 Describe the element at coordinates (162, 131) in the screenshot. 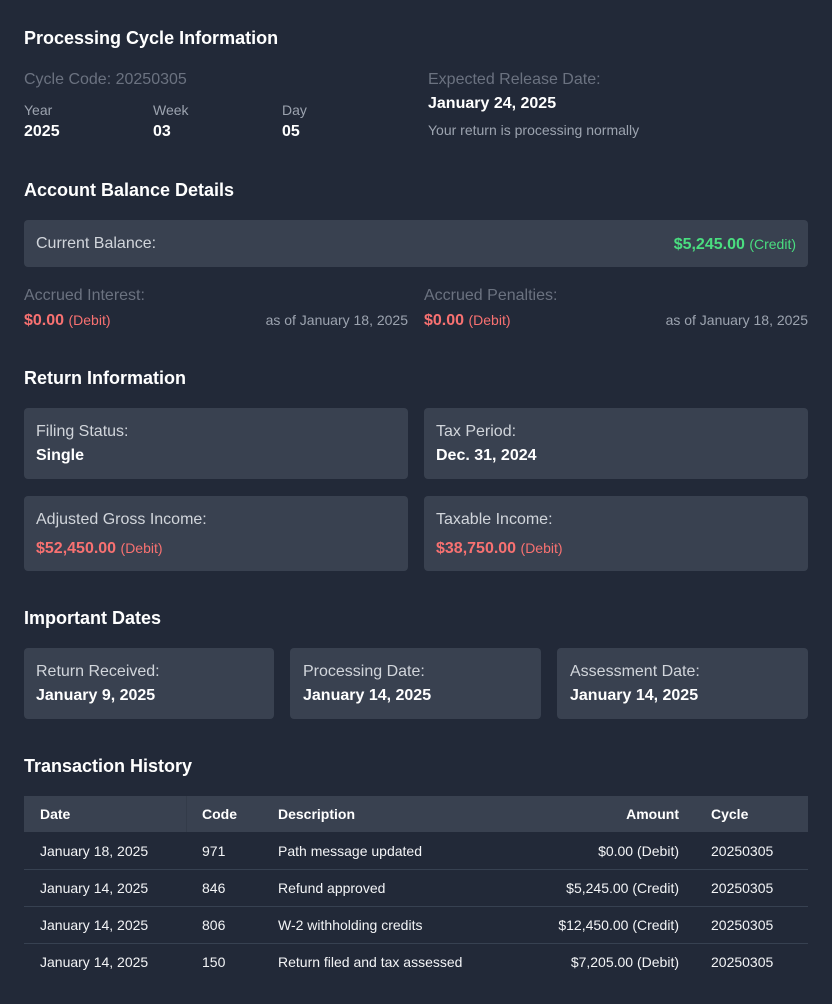

I see `field-value: 03` at that location.